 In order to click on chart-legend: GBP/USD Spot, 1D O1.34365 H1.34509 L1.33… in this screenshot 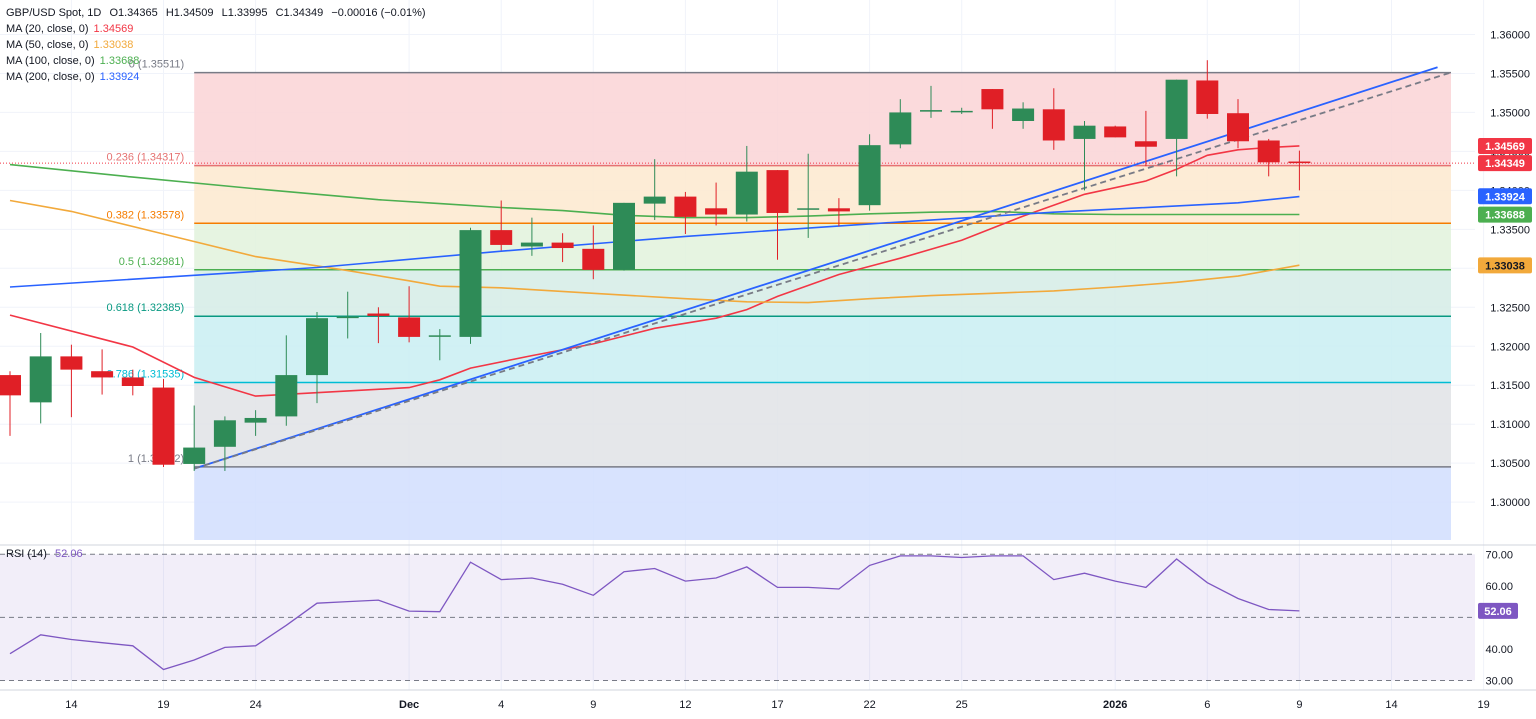, I will do `click(216, 45)`.